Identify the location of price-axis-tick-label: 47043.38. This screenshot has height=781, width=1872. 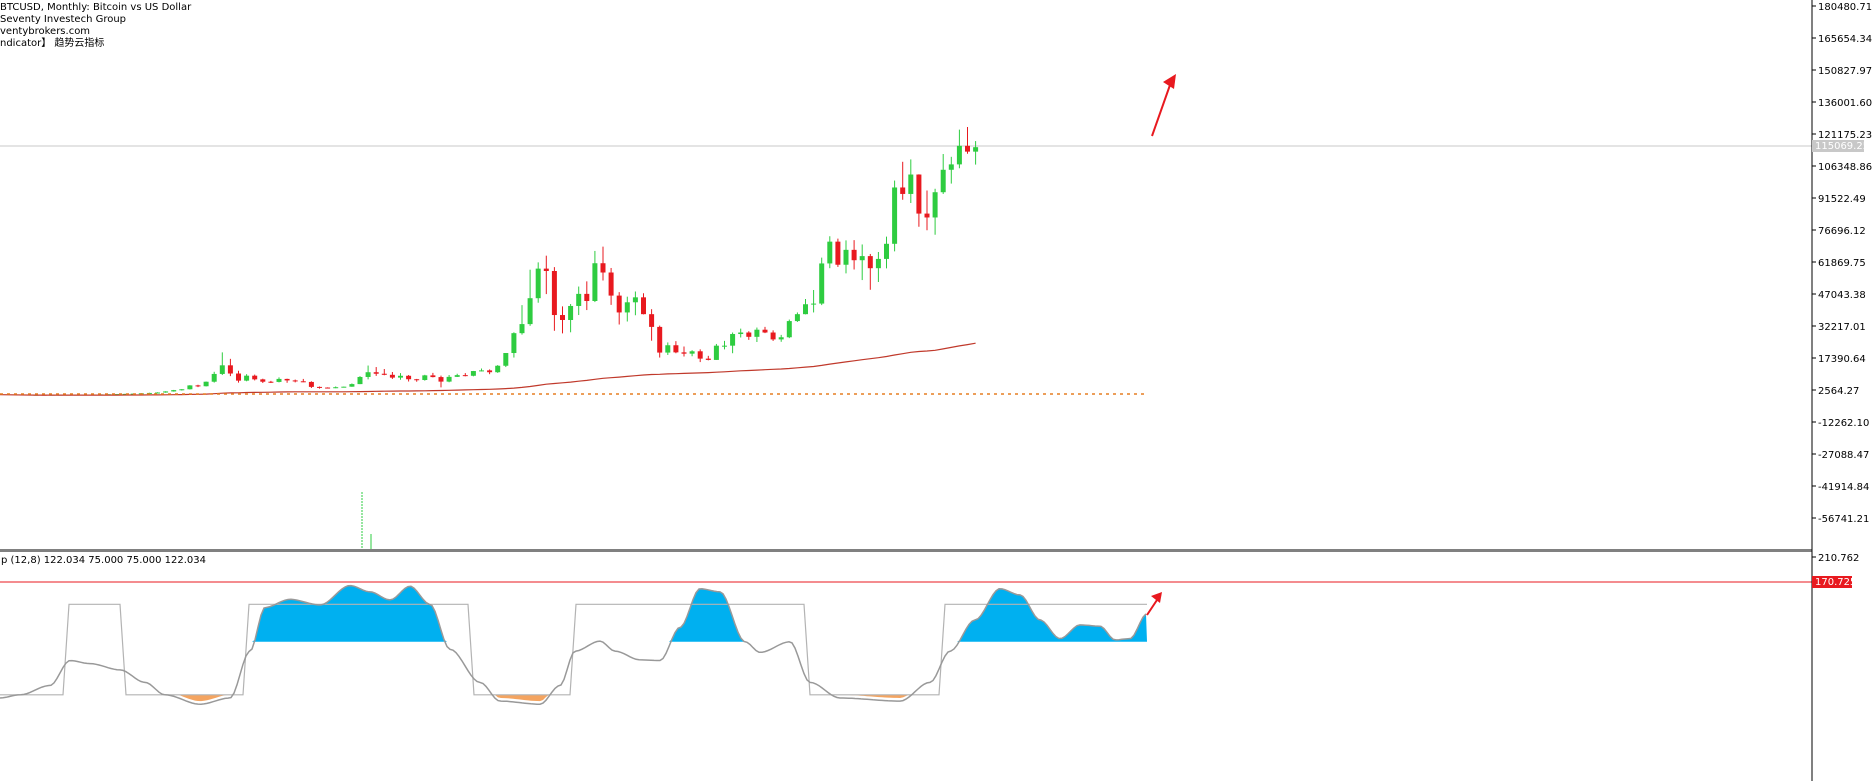
(1842, 295).